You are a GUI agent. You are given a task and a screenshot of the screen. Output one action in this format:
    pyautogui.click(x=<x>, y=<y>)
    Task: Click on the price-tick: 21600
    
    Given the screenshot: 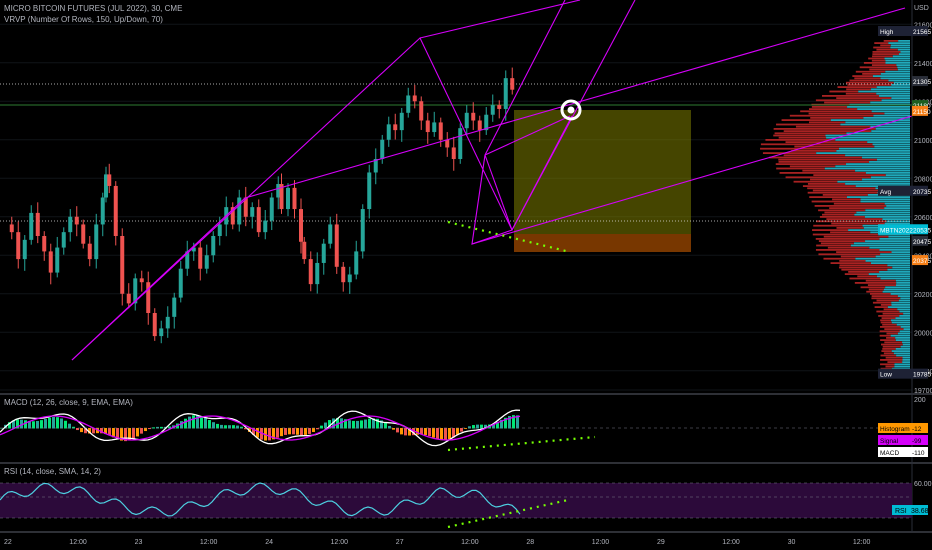 What is the action you would take?
    pyautogui.click(x=923, y=25)
    